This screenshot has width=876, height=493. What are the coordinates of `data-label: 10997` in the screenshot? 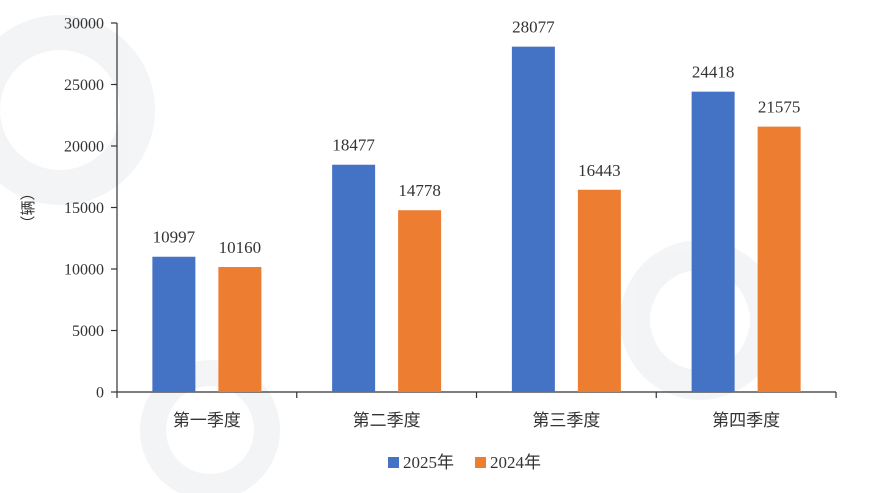 It's located at (174, 237).